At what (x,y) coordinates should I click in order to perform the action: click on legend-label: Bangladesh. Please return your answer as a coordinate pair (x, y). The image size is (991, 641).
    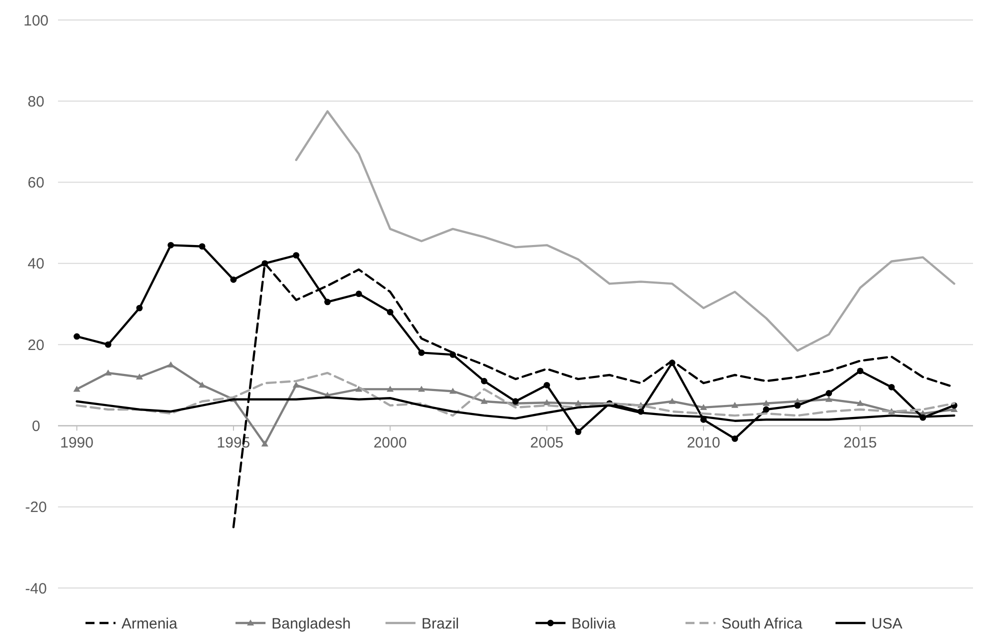
    Looking at the image, I should click on (311, 623).